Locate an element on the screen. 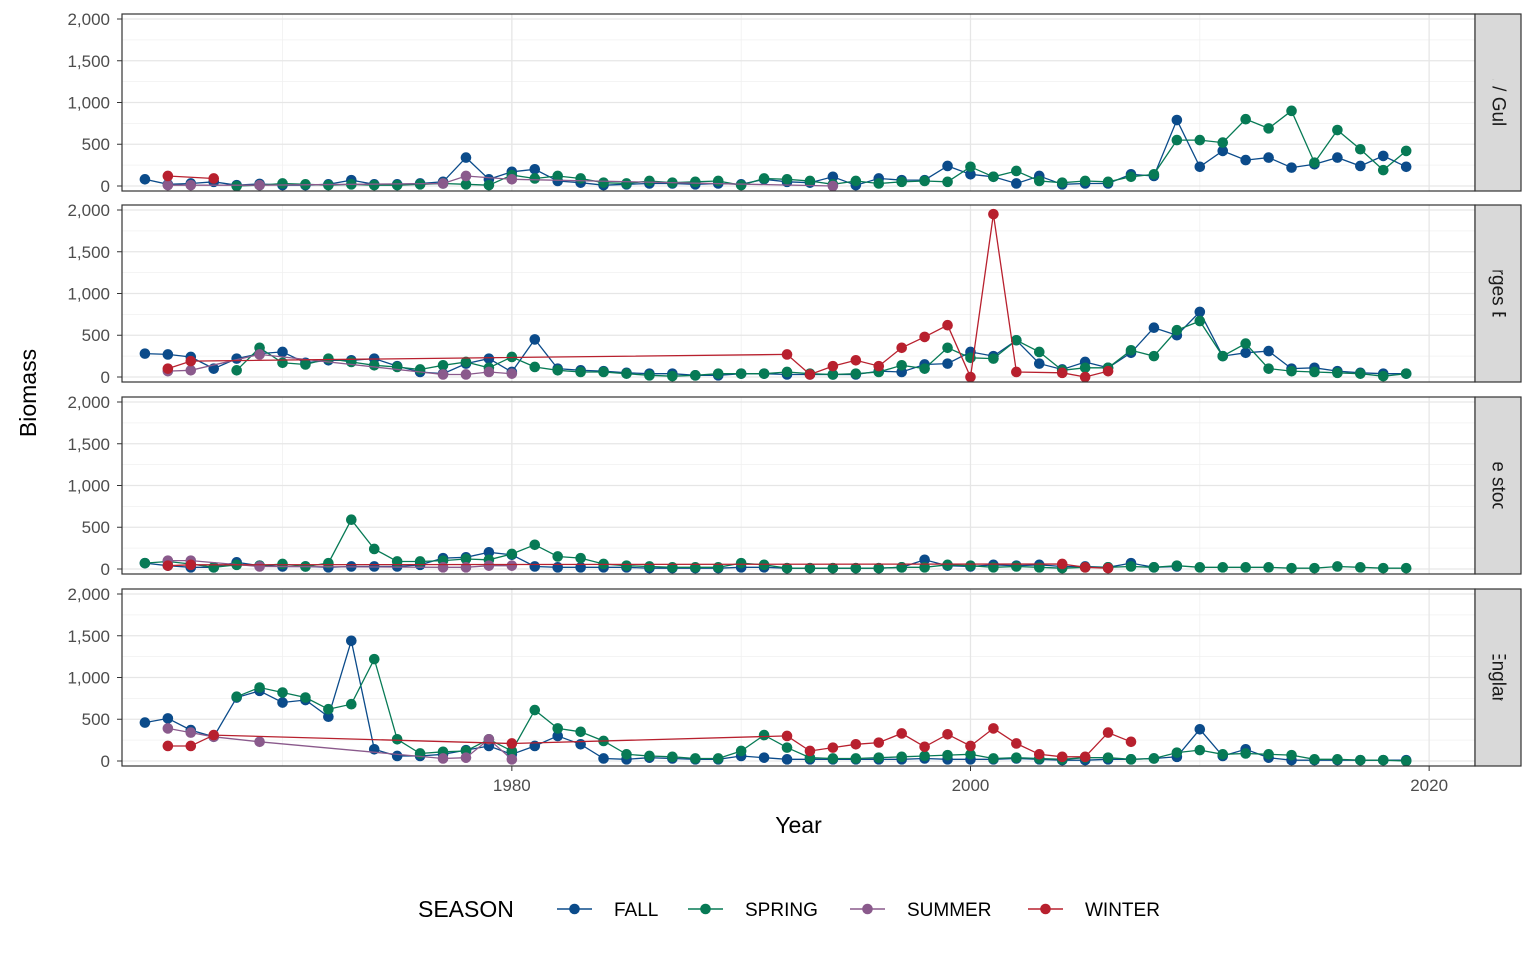 This screenshot has height=960, width=1536. facet-strip-label: Cape Cod / Gulf of Maine is located at coordinates (1498, 105).